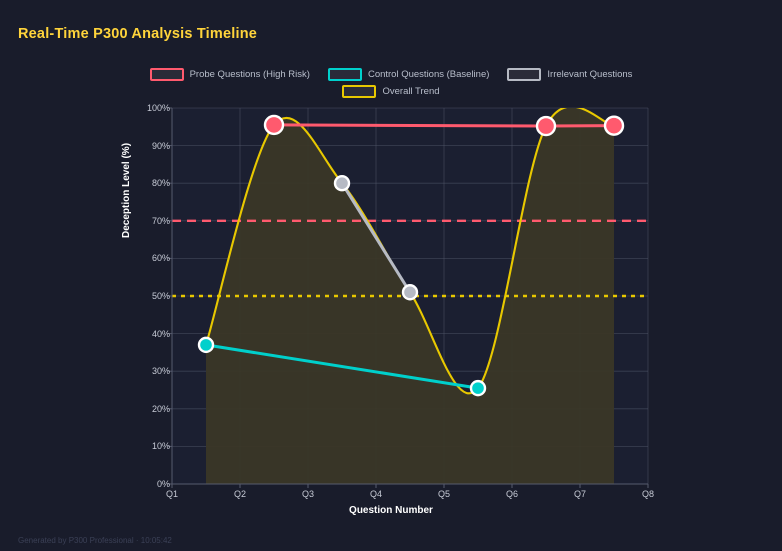 This screenshot has width=782, height=551. What do you see at coordinates (138, 34) in the screenshot?
I see `page-title: Real-Time P300 Analysis Timeline` at bounding box center [138, 34].